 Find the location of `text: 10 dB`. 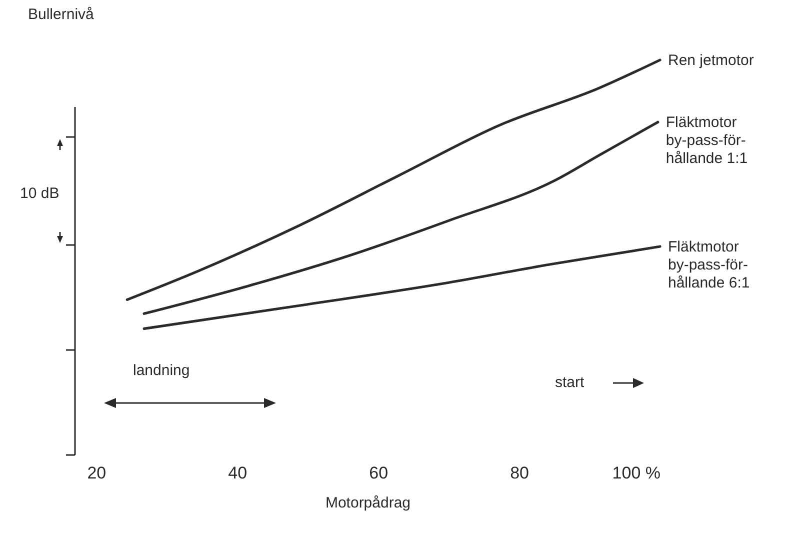

text: 10 dB is located at coordinates (40, 193).